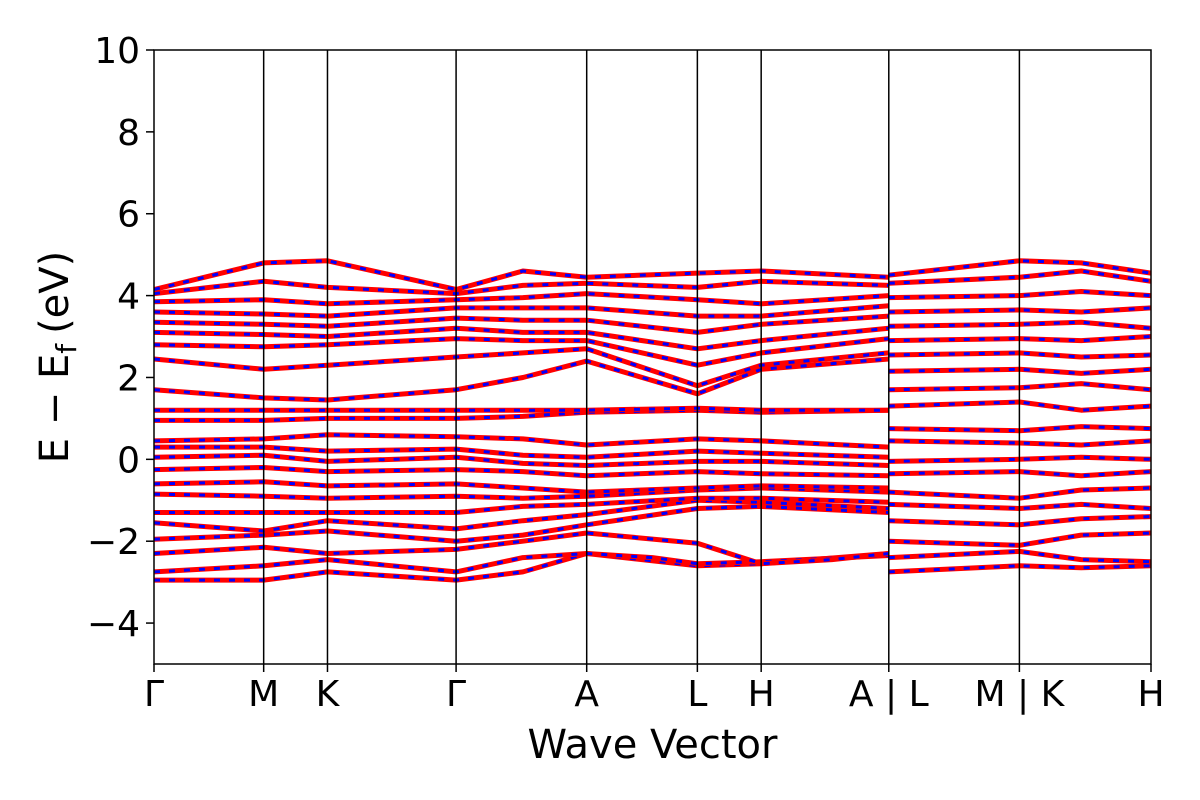 The width and height of the screenshot is (1200, 800). I want to click on y-axis-label: E − Ef (eV), so click(57, 357).